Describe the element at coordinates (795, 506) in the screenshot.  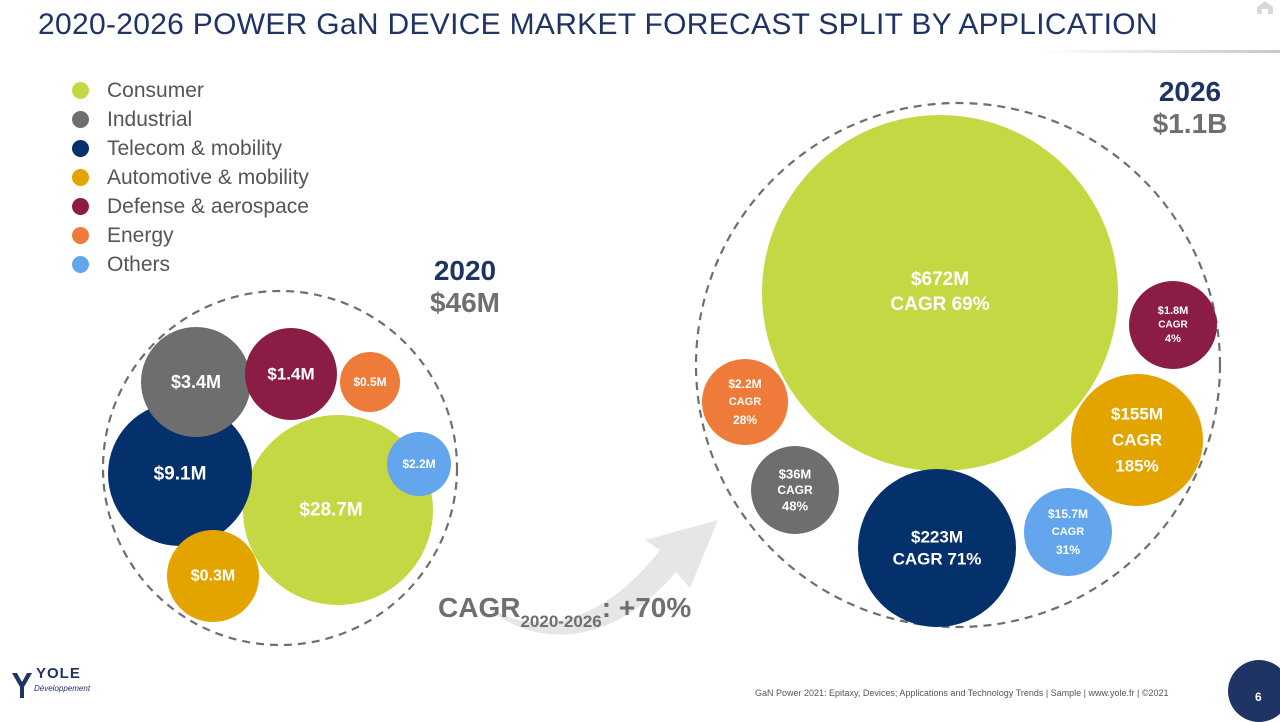
I see `bubble-cagr-label: 48%` at that location.